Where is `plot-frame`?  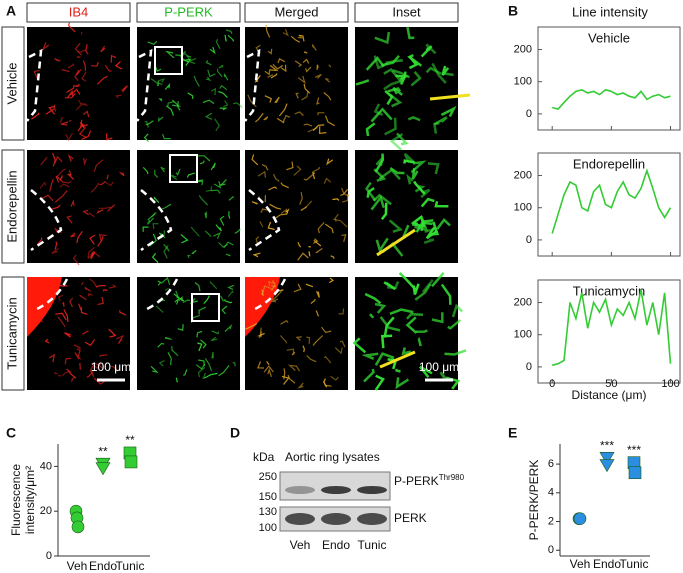
plot-frame is located at coordinates (609, 331).